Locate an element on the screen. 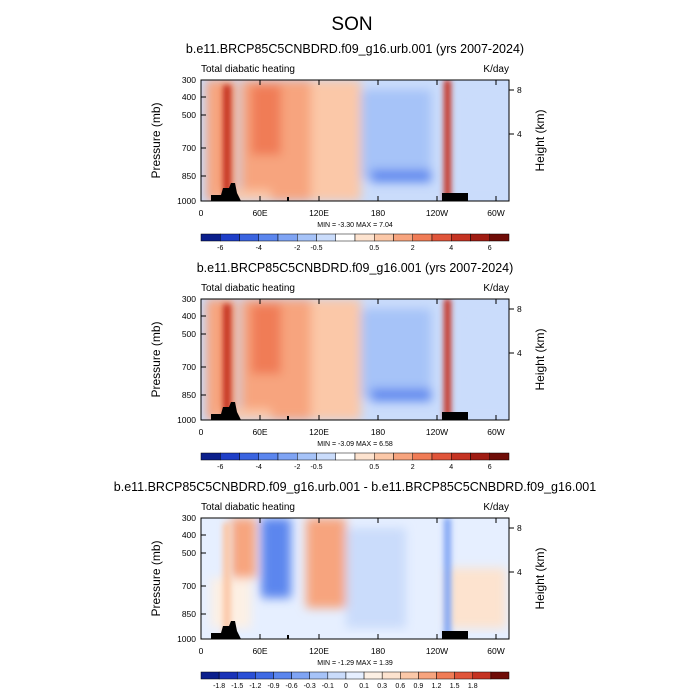 The height and width of the screenshot is (700, 700). legend-label: 0.6 is located at coordinates (400, 686).